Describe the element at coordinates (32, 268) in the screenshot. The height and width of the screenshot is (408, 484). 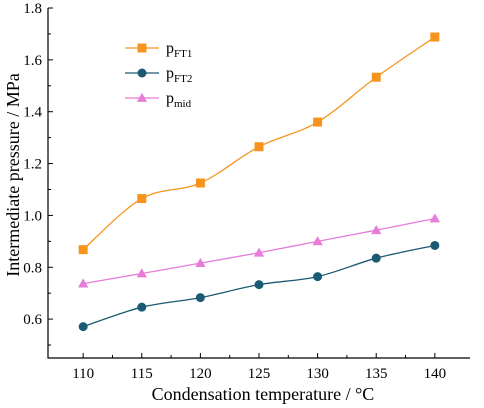
I see `y-tick-label: 0.8` at that location.